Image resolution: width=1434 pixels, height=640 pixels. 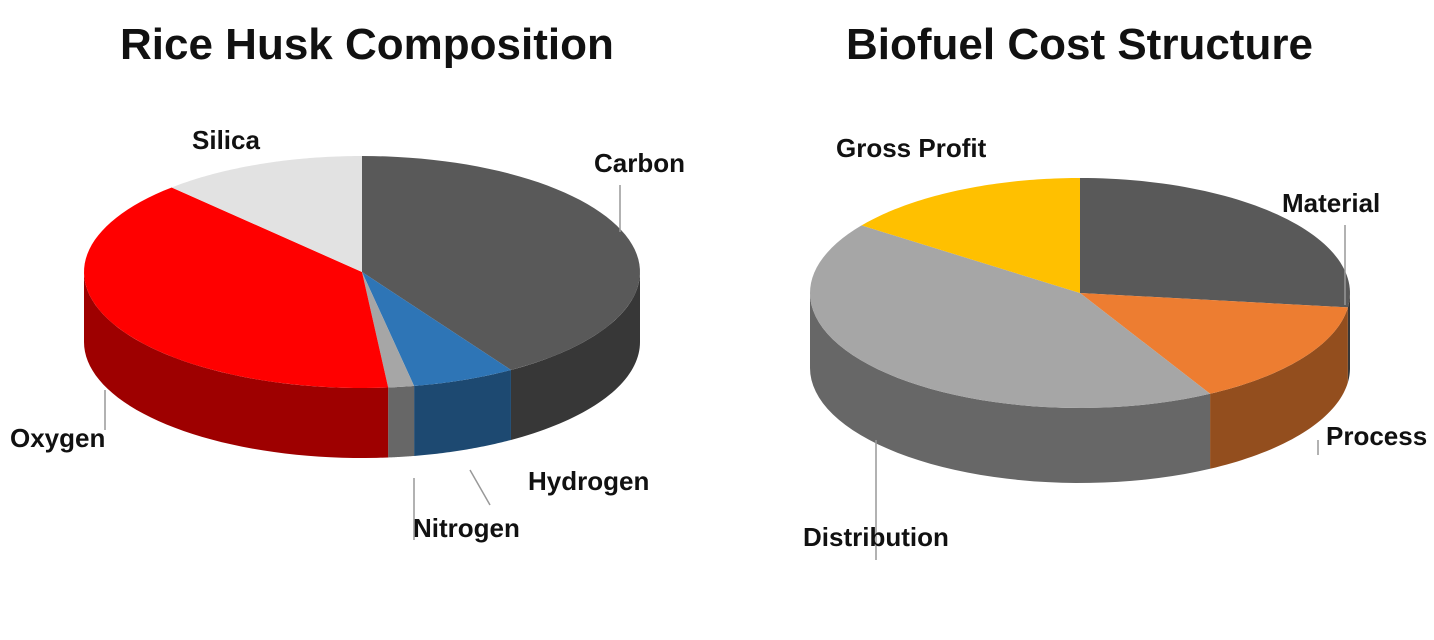 What do you see at coordinates (970, 235) in the screenshot?
I see `pie-slice-gross-profit` at bounding box center [970, 235].